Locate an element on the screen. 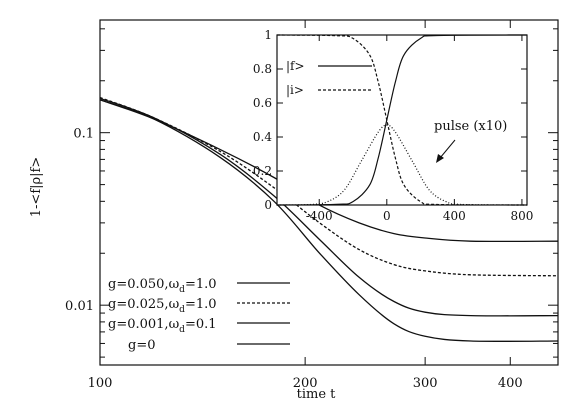  inset-annotation-arrowhead is located at coordinates (440, 158).